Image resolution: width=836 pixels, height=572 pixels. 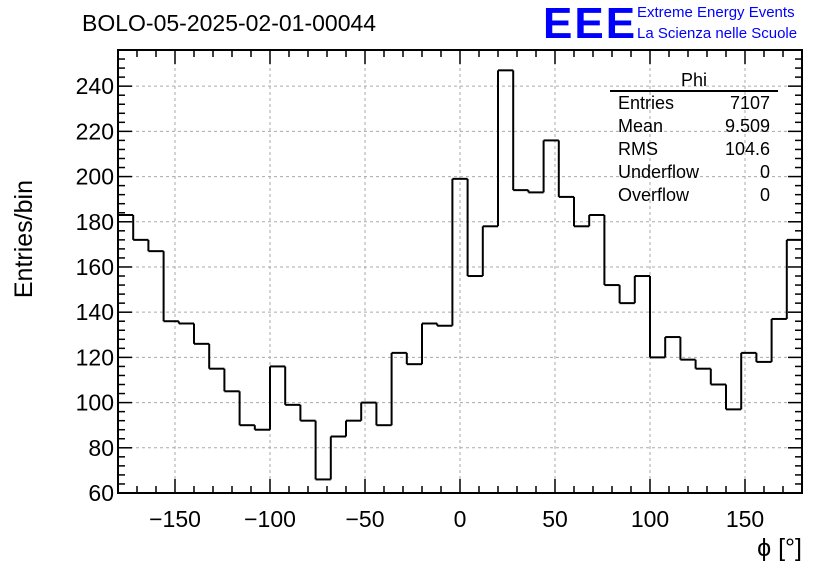 I want to click on y-tick-label: 240, so click(x=95, y=86).